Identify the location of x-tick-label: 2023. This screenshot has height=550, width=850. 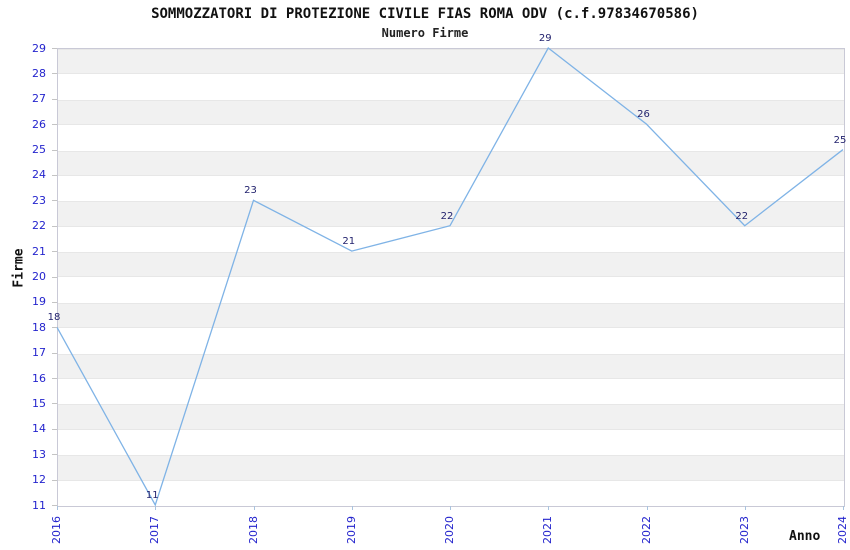
(744, 530).